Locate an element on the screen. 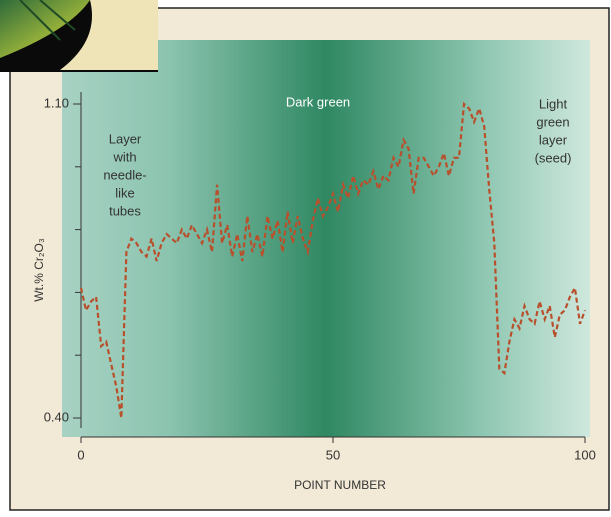 The image size is (611, 517). y-tick-label: 0.40 is located at coordinates (56, 416).